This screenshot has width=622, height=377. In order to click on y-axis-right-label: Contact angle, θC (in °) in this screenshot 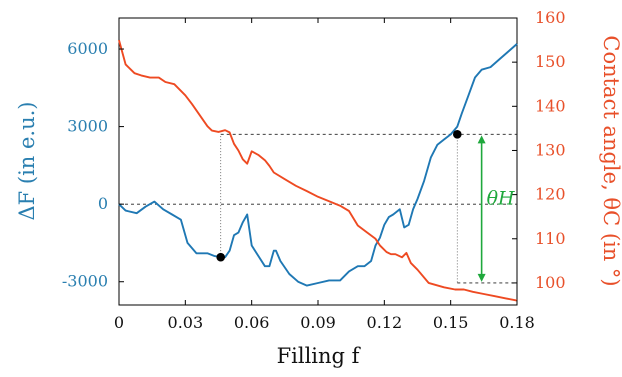, I will do `click(610, 160)`.